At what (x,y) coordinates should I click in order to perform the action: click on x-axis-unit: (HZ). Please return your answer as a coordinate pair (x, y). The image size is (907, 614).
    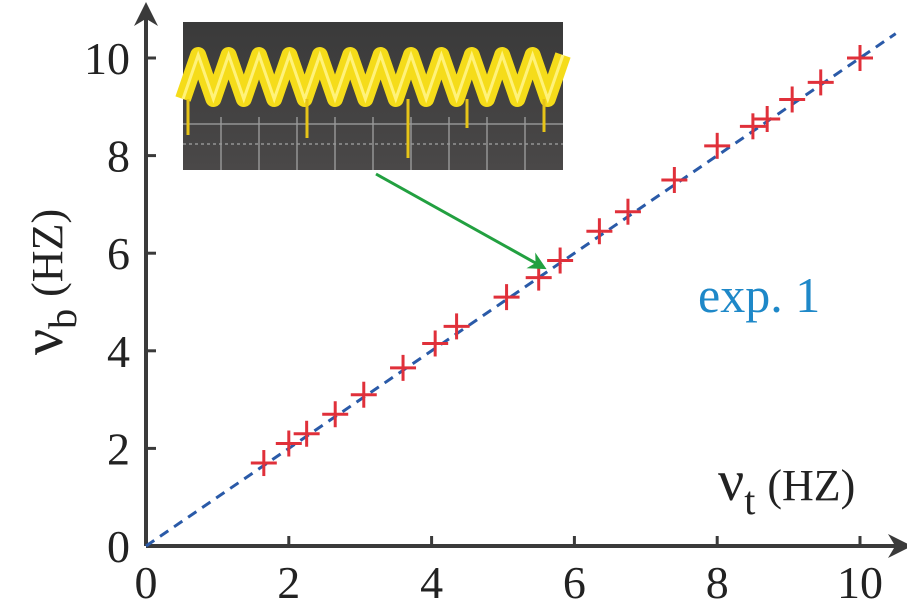
    Looking at the image, I should click on (811, 485).